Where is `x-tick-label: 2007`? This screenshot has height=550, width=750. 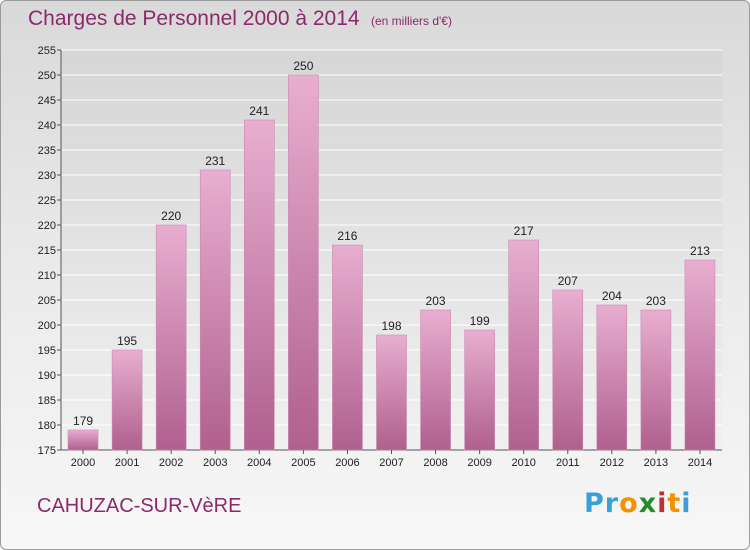
x-tick-label: 2007 is located at coordinates (391, 463).